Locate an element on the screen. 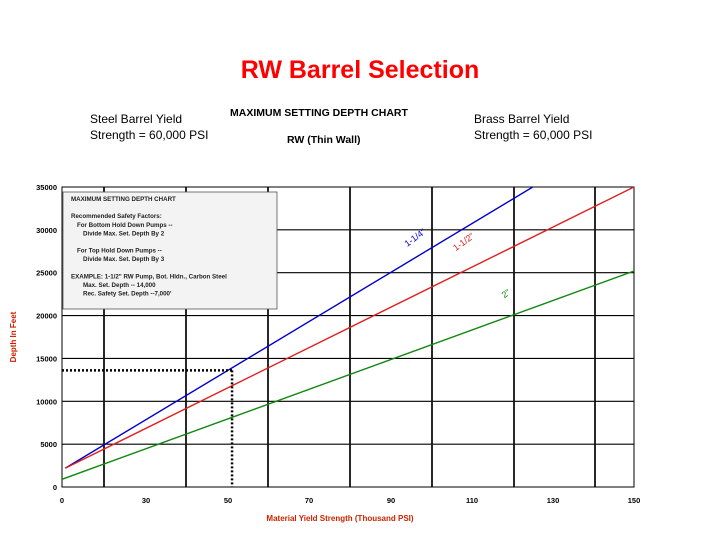 The height and width of the screenshot is (540, 720). inset-note-line: Rec. Safety Set. Depth --7,000' is located at coordinates (127, 294).